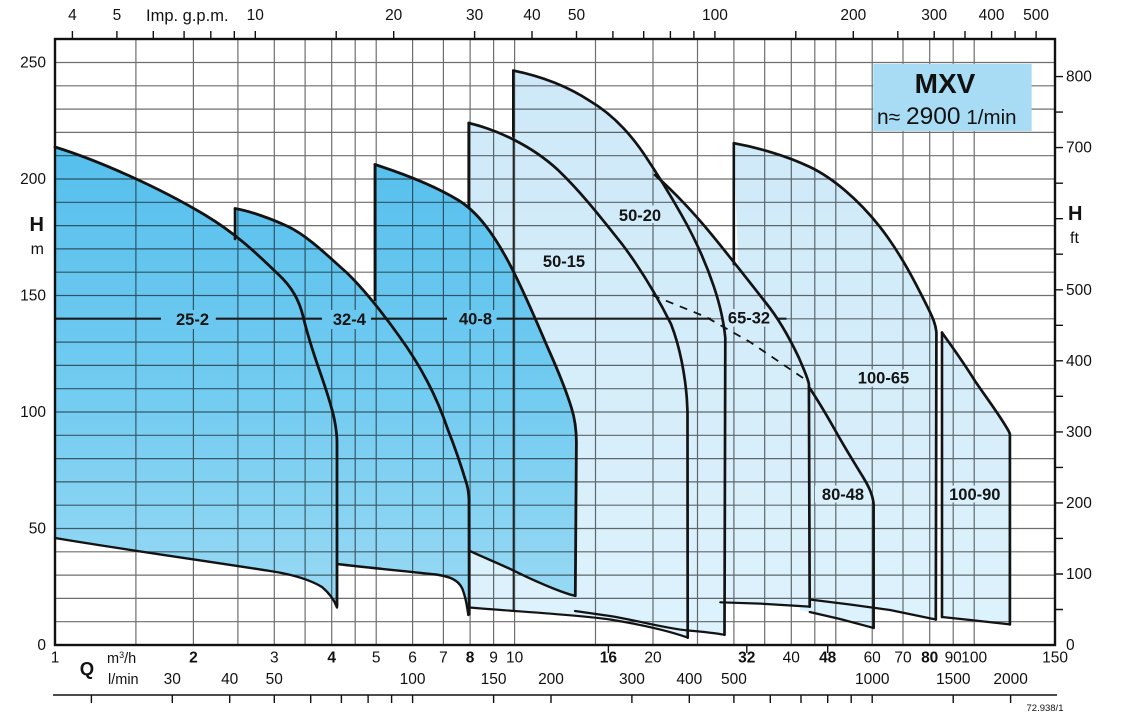 The width and height of the screenshot is (1124, 723). Describe the element at coordinates (564, 262) in the screenshot. I see `svg-text: 50-15` at that location.